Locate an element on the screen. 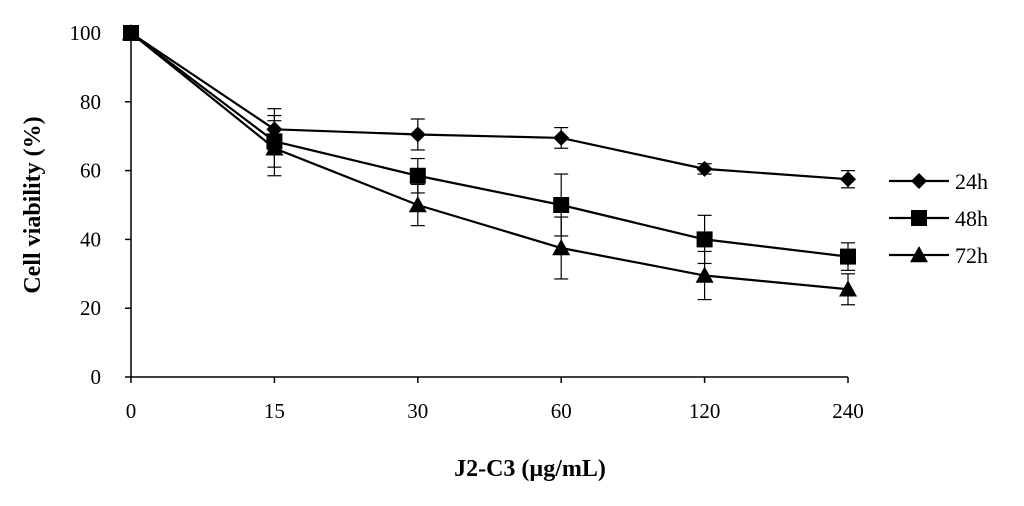  x-tick-label: 30 is located at coordinates (417, 411).